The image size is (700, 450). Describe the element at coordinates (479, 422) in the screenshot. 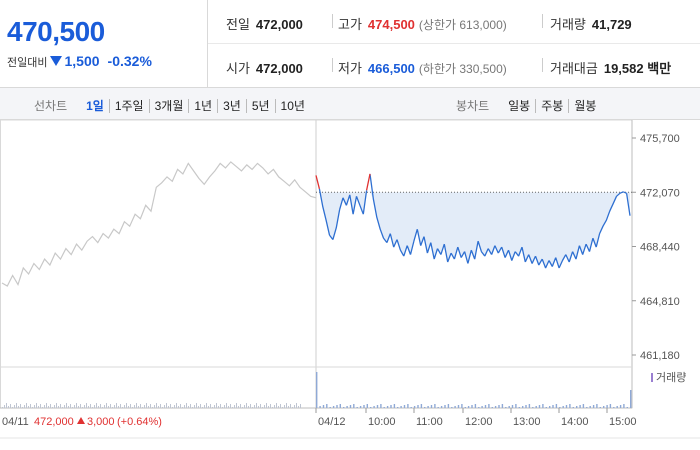

I see `x-tick-label: 12:00` at that location.